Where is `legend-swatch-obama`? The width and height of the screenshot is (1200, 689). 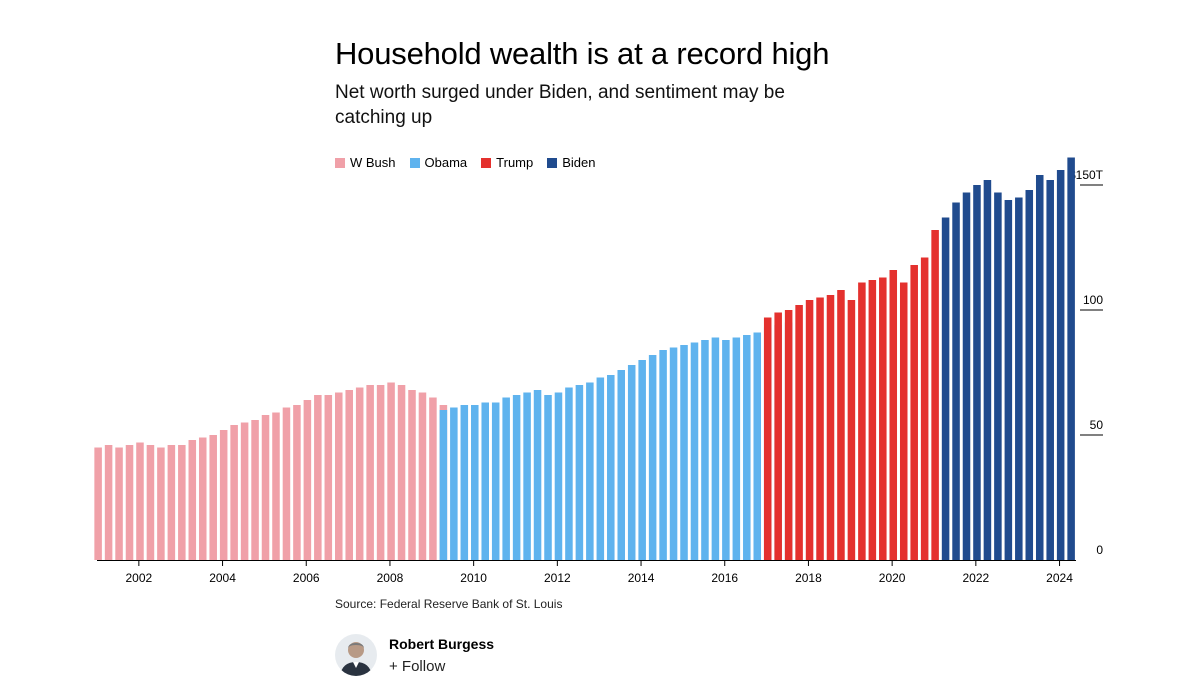
legend-swatch-obama is located at coordinates (414, 162).